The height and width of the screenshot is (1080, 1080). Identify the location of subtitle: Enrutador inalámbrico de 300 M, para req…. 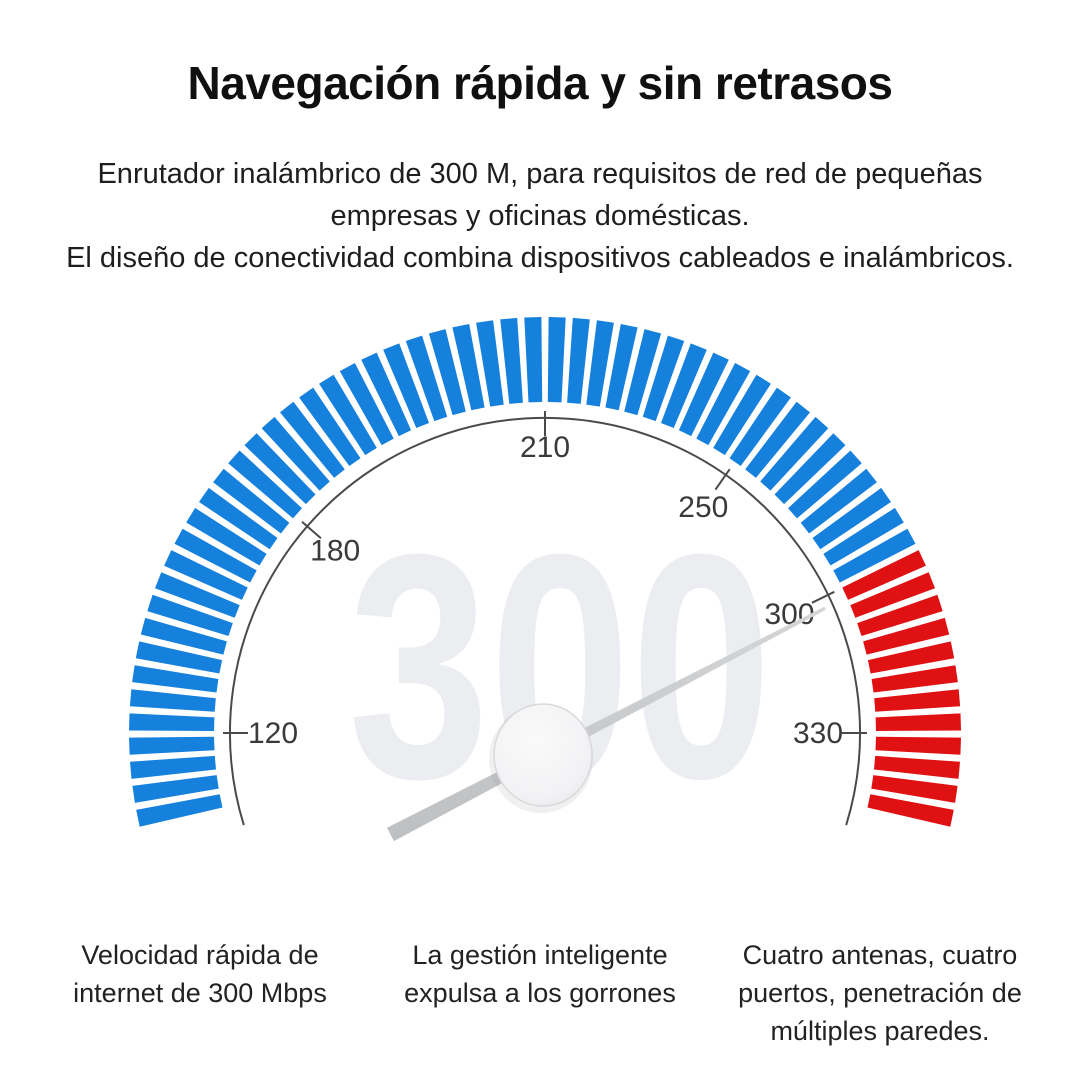
(540, 216).